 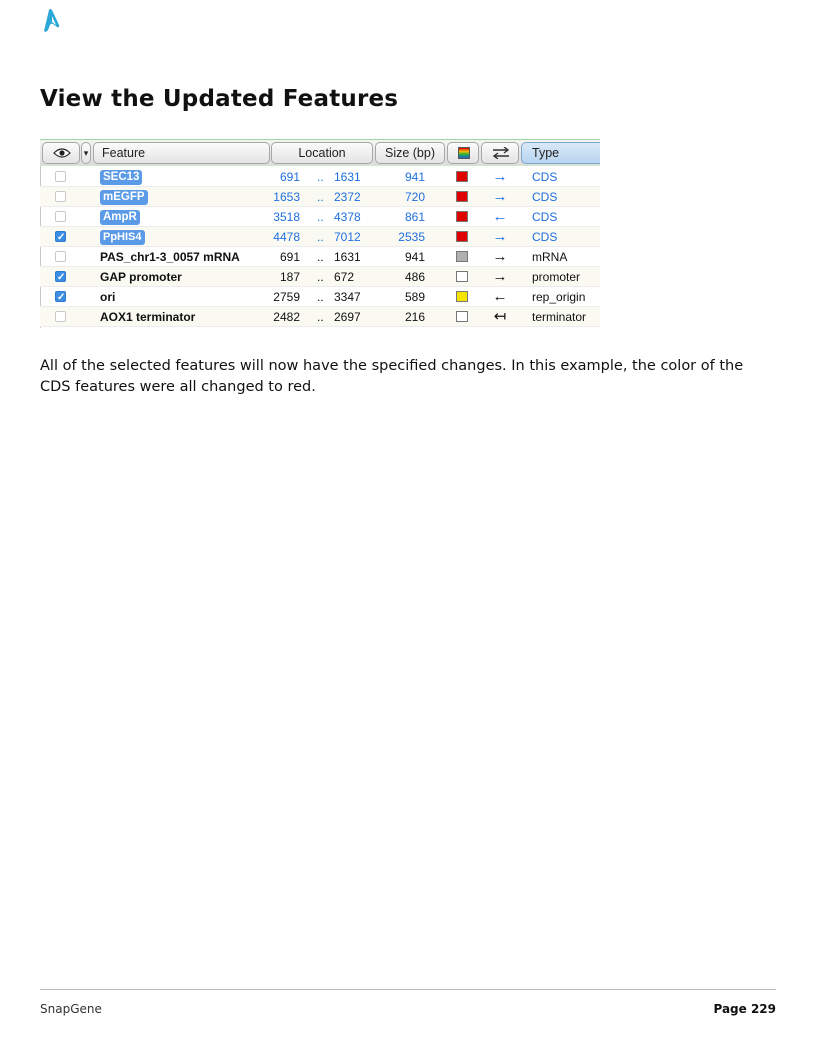 I want to click on table-row: GAP promoter 187.. 672 486 → promoter, so click(x=320, y=277).